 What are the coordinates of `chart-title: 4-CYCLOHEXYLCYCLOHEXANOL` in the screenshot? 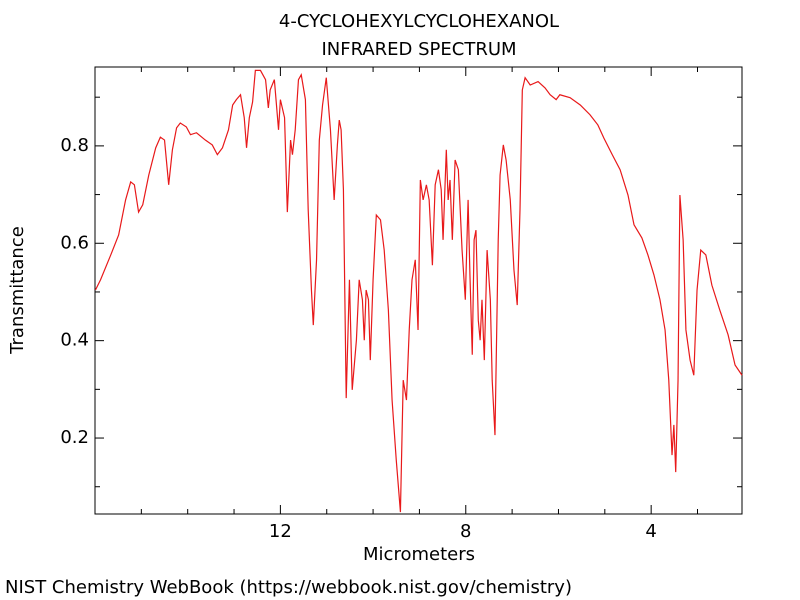 It's located at (419, 21).